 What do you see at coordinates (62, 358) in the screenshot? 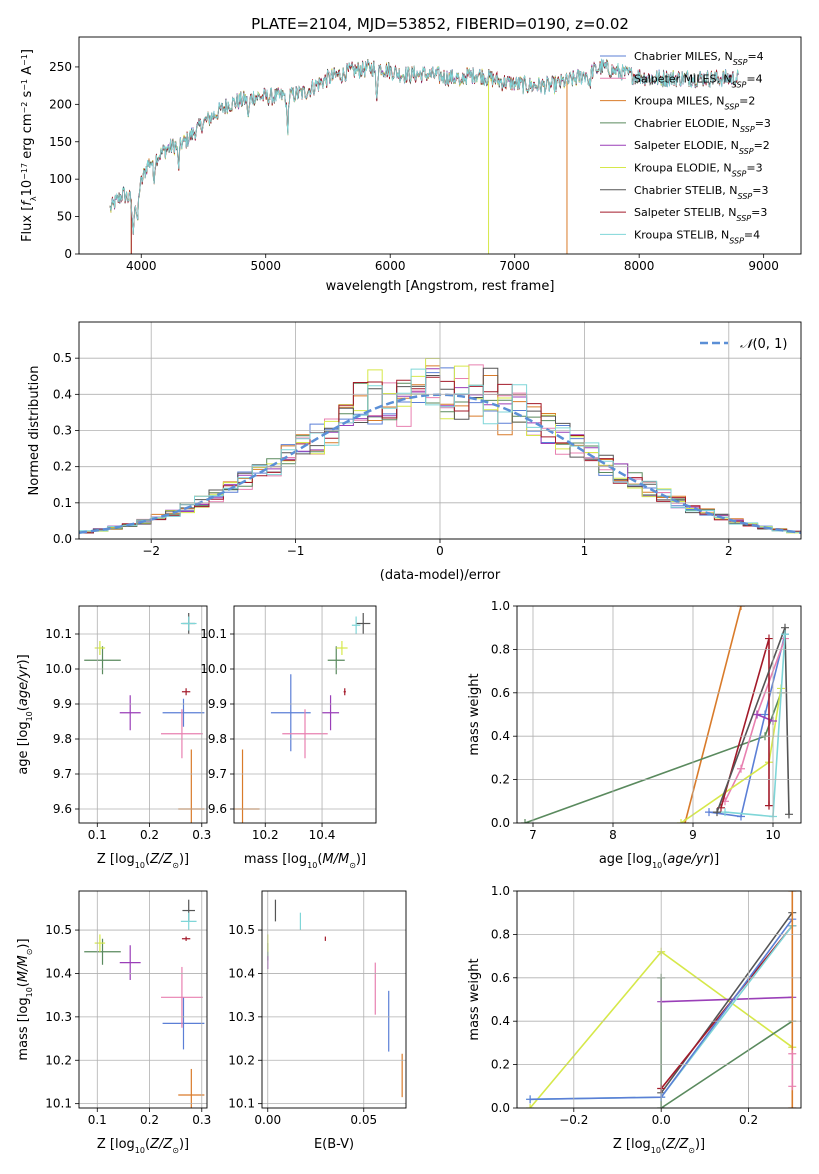
I see `y-tick-label: 0.5` at bounding box center [62, 358].